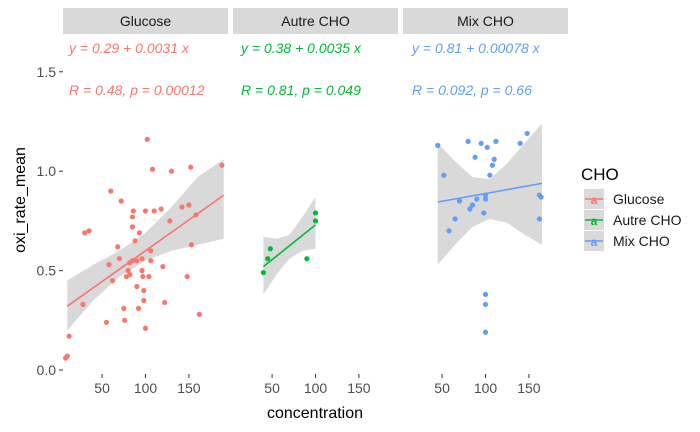  I want to click on regression-equation: y = 0.81 + 0.00078 x, so click(476, 48).